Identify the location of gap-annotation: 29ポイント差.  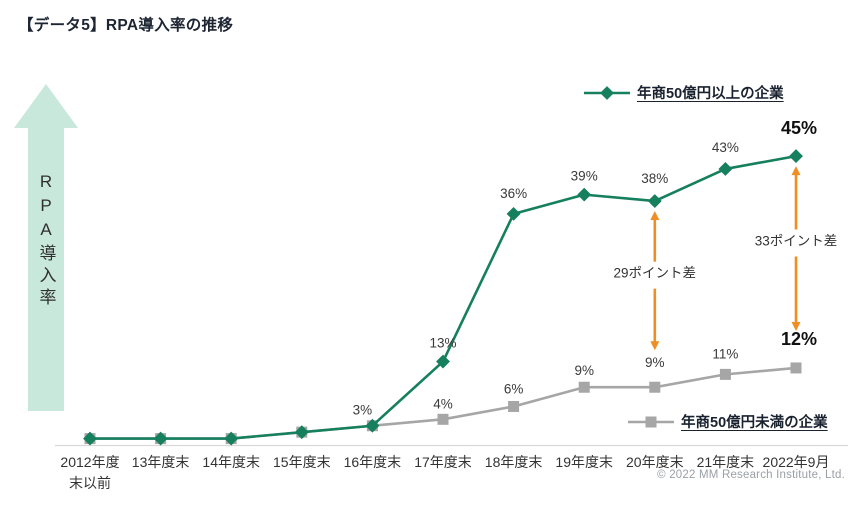
(655, 281).